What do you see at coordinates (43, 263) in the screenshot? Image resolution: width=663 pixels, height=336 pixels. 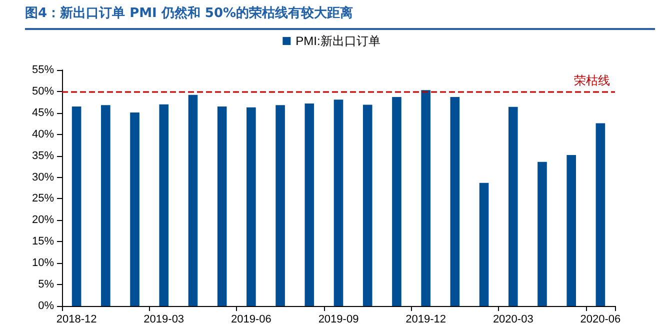 I see `y-tick-label: 10%` at bounding box center [43, 263].